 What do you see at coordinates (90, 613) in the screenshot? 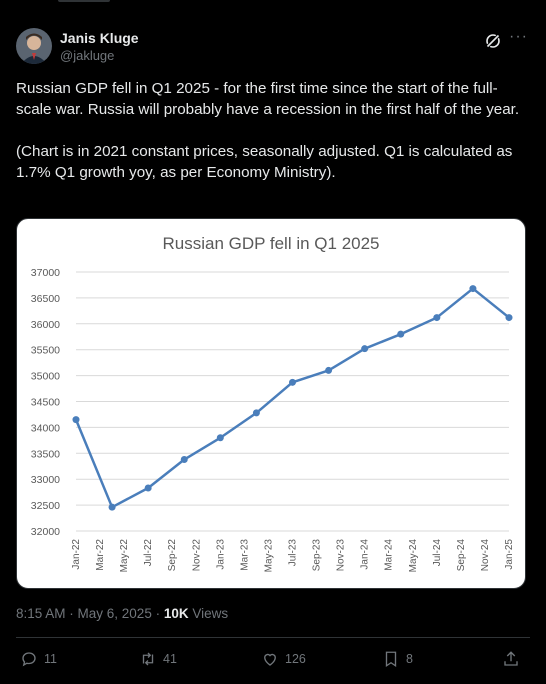
I see `timestamp: 8:15 AM · May 6, 2025 ·` at bounding box center [90, 613].